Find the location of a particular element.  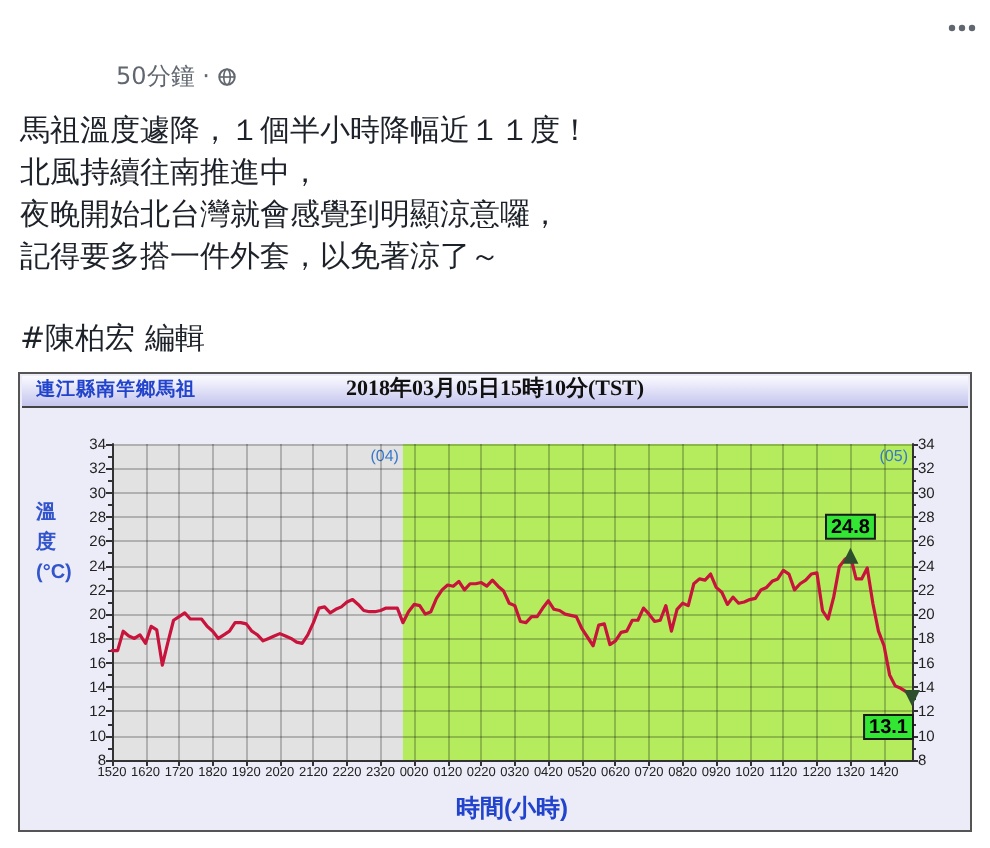

x-axis-title: 時間(小時) is located at coordinates (512, 808).